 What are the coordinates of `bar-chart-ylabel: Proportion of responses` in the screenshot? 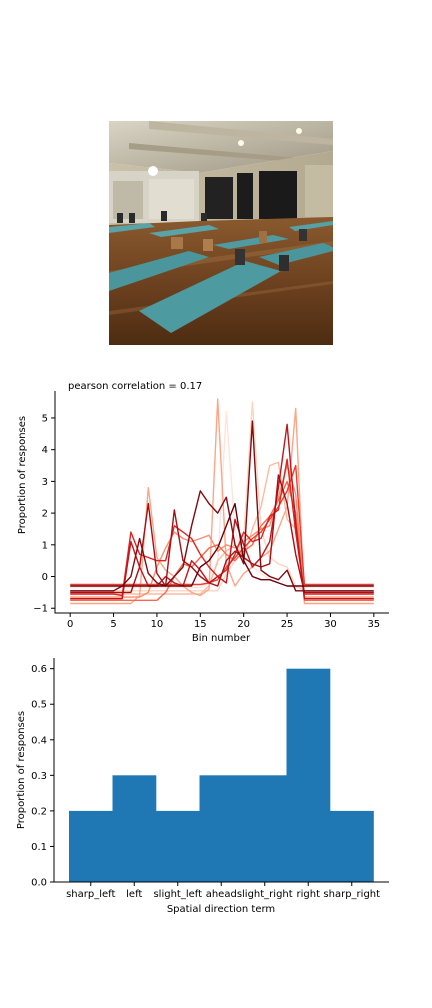 It's located at (21, 770).